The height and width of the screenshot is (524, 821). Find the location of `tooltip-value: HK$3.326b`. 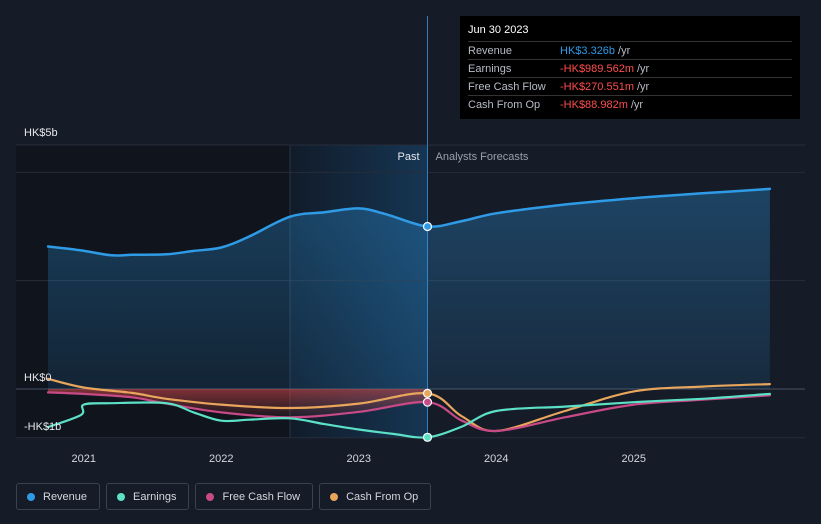

tooltip-value: HK$3.326b is located at coordinates (588, 50).